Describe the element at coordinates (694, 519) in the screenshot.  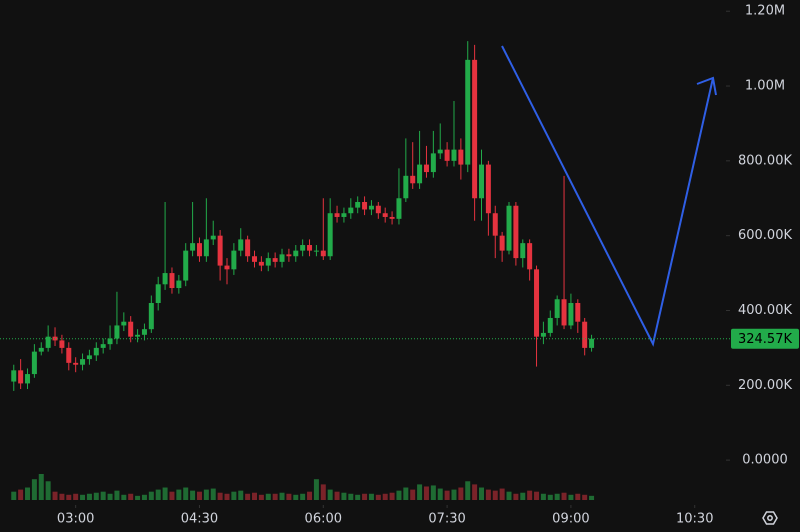
I see `x-tick-label: 10:30` at that location.